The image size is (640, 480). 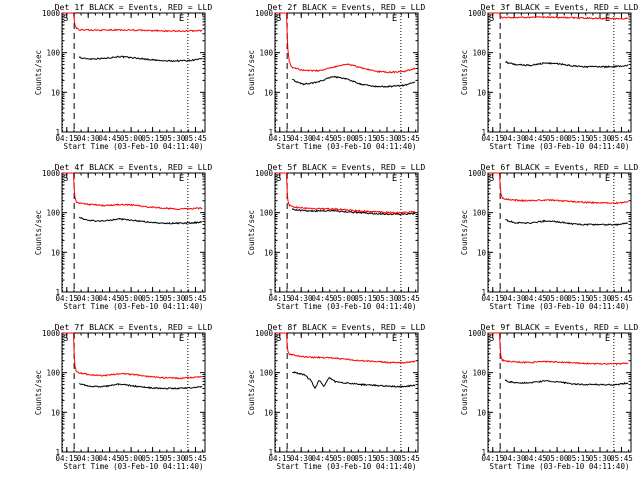 What do you see at coordinates (347, 167) in the screenshot?
I see `panel-title: Det 5f BLACK = Events, RED = LLD` at bounding box center [347, 167].